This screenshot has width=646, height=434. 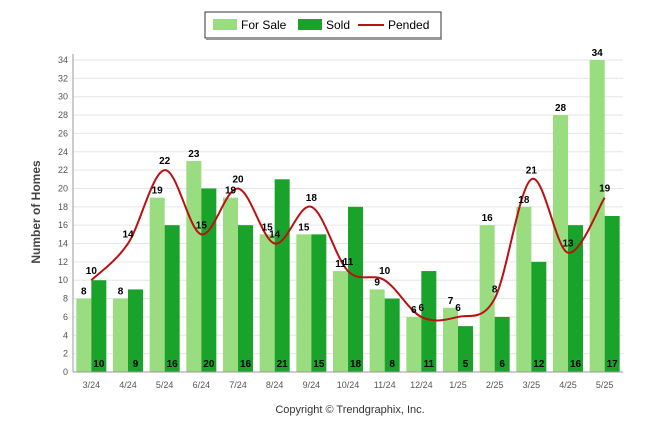 I want to click on data-label-pended: 10, so click(x=385, y=271).